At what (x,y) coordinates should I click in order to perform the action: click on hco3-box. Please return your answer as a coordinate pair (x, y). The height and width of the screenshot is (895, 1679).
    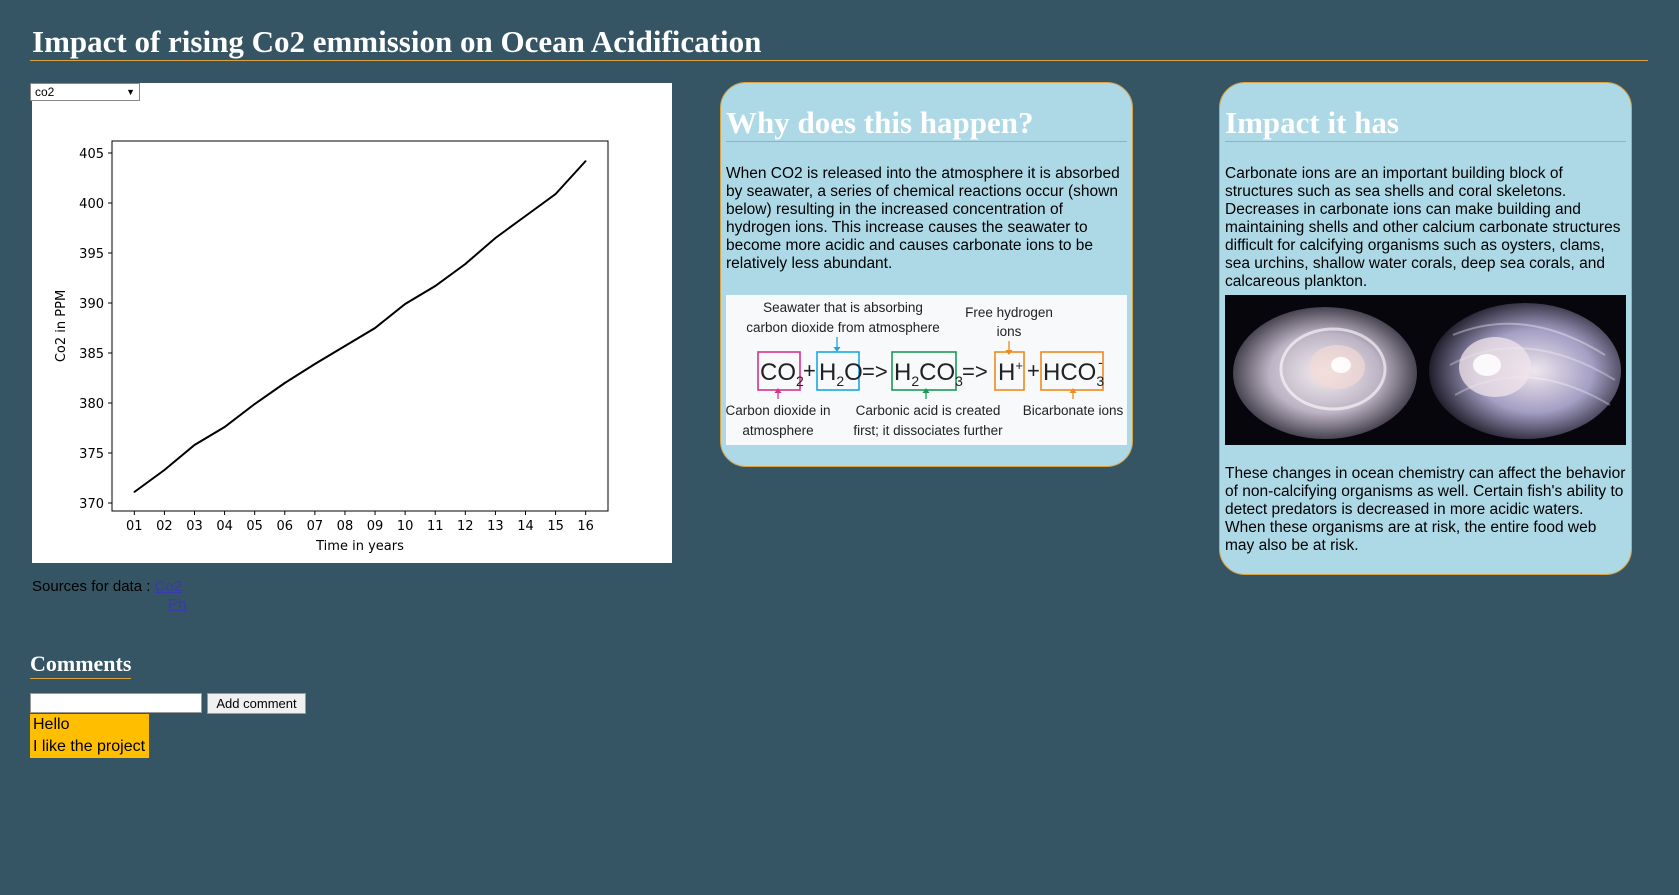
    Looking at the image, I should click on (1072, 371).